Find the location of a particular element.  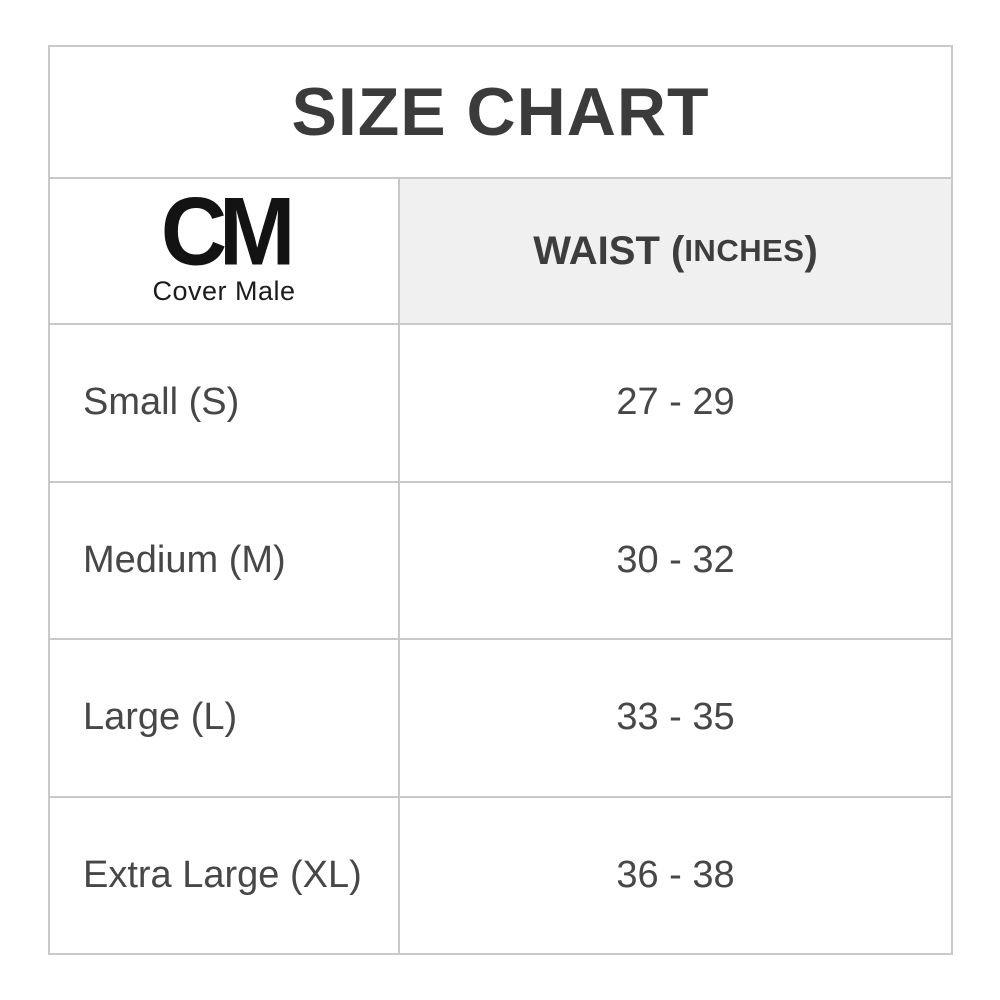

brand-monogram: CM is located at coordinates (228, 232).